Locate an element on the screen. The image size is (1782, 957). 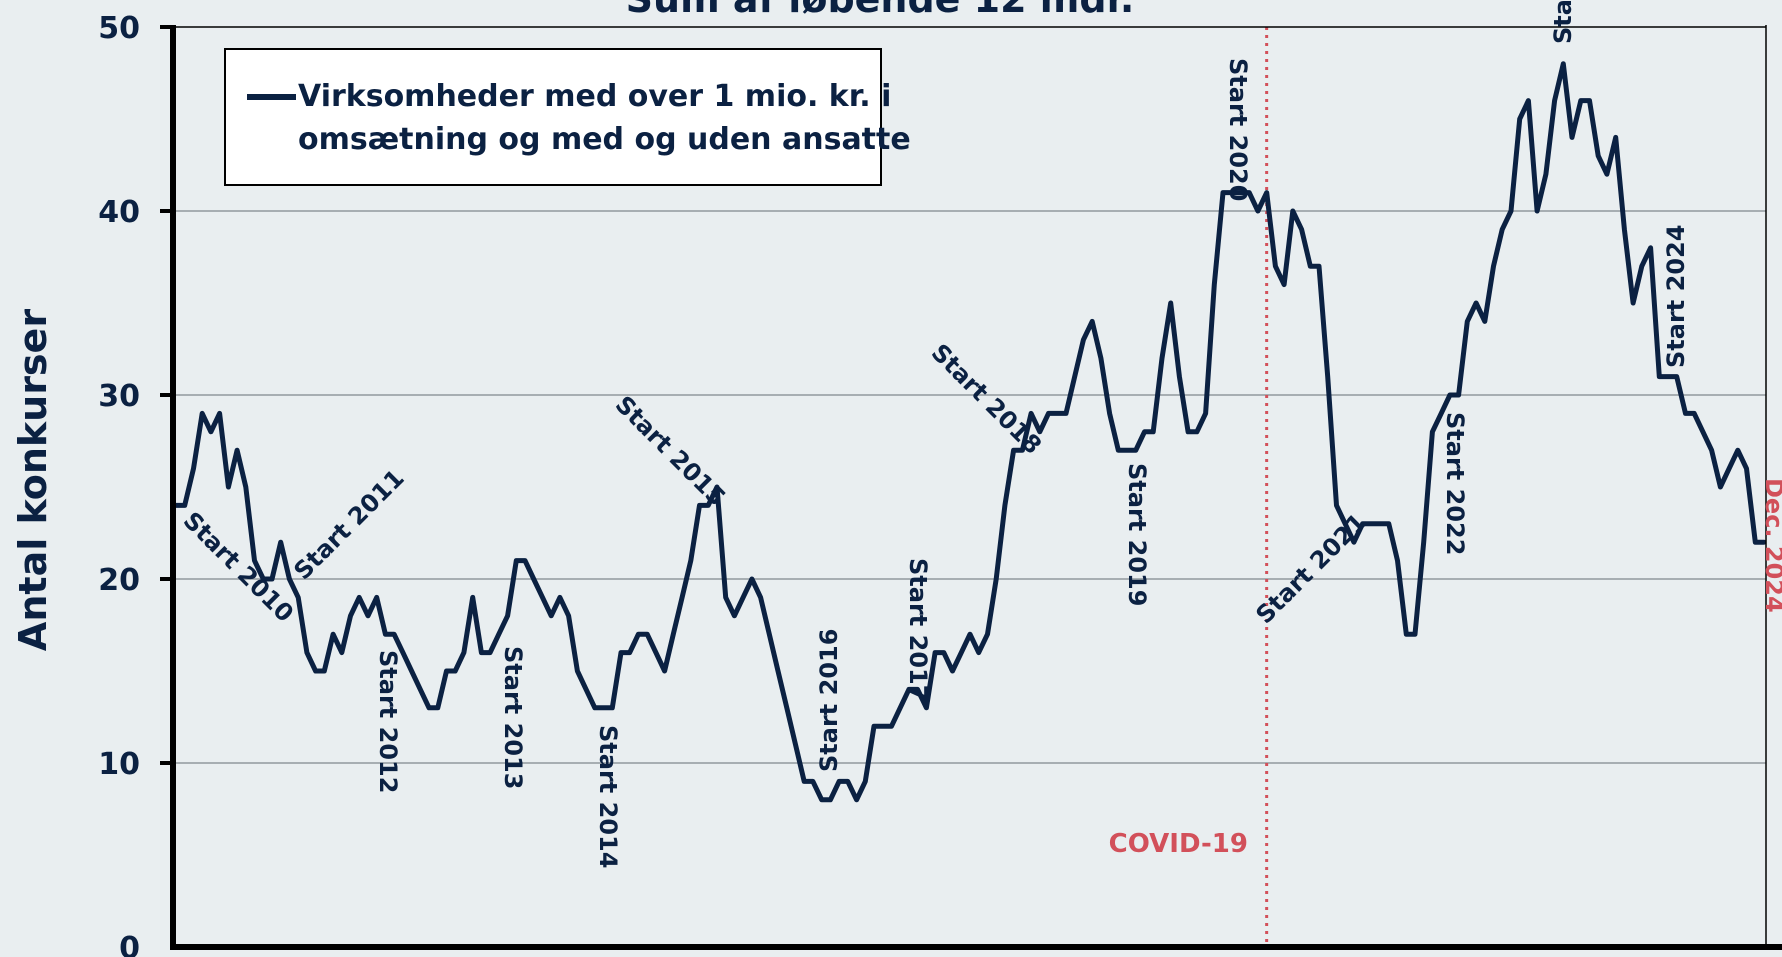
legend-box is located at coordinates (553, 117).